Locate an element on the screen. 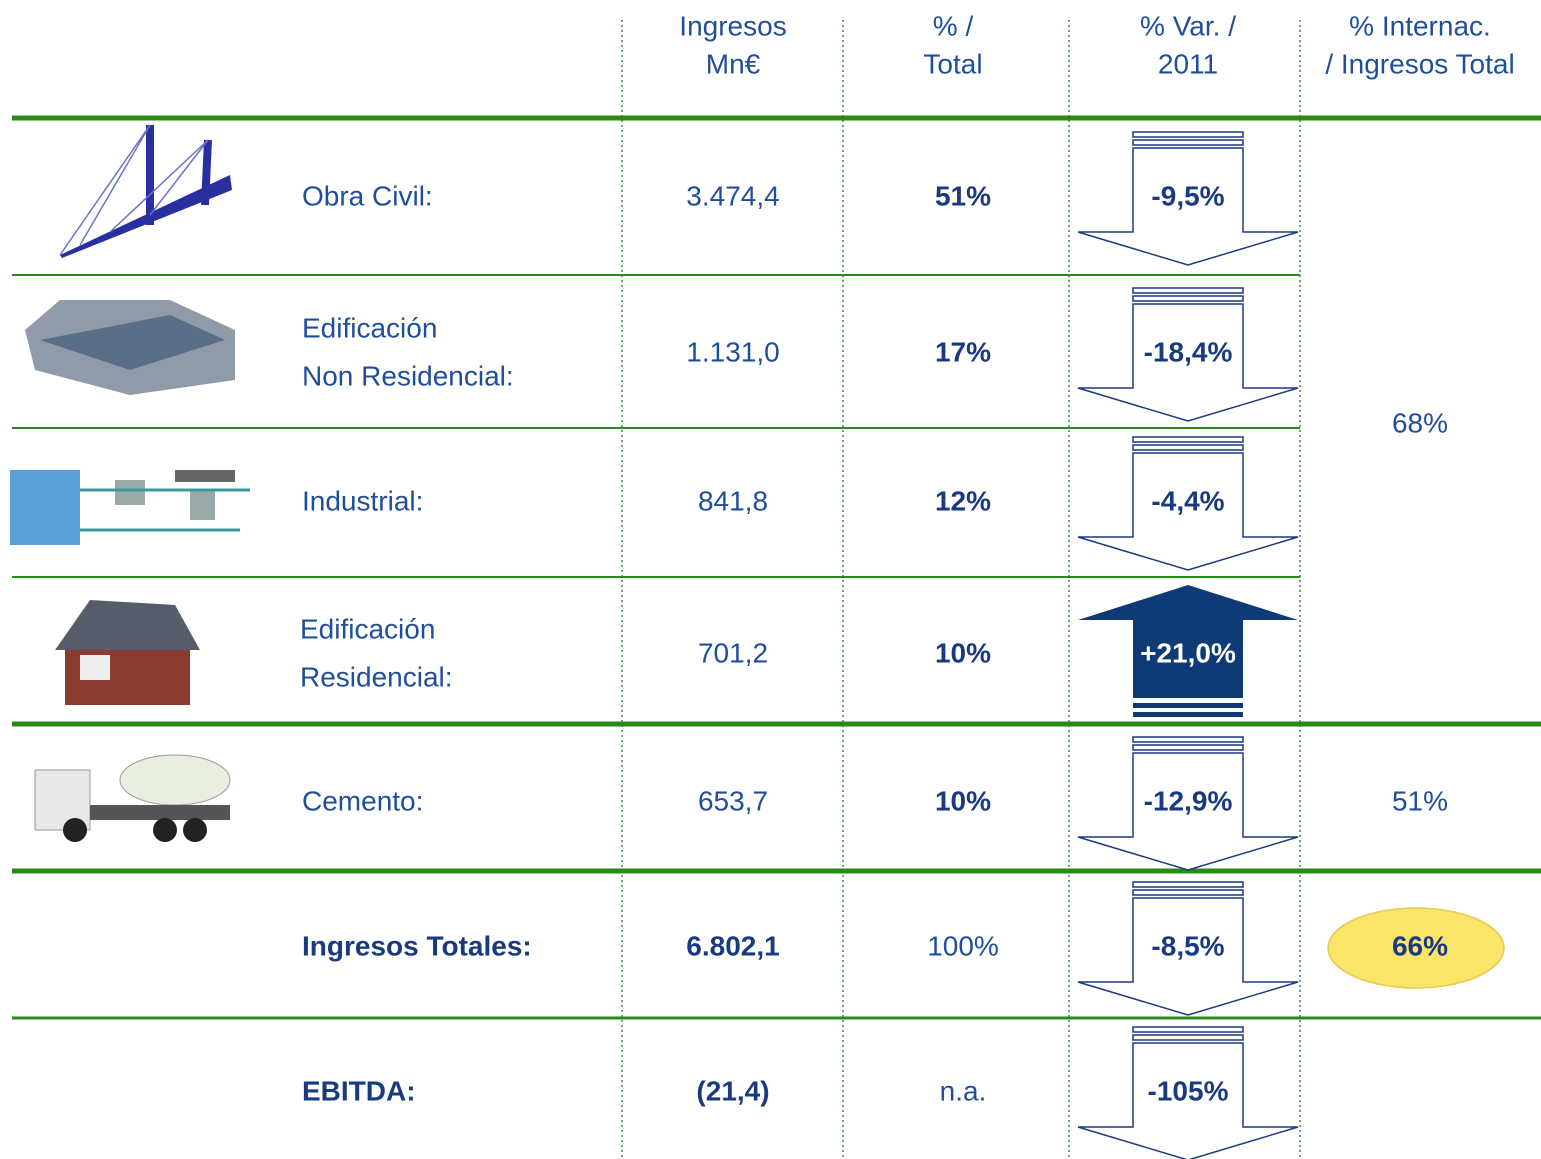 The width and height of the screenshot is (1541, 1159). pct-total: n.a. is located at coordinates (963, 1090).